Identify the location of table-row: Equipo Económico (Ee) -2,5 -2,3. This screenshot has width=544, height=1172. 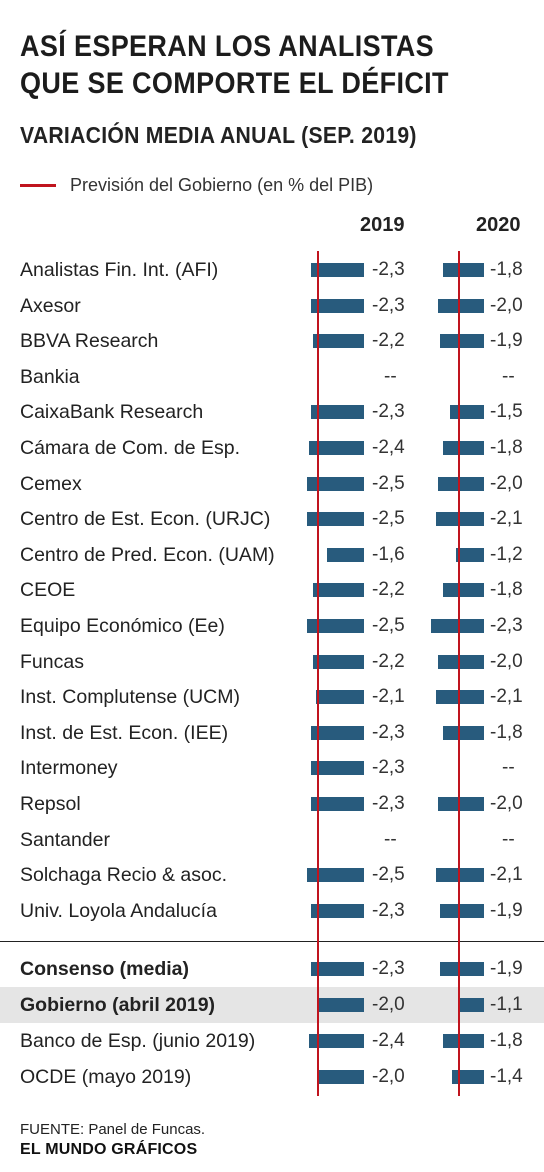
(272, 626).